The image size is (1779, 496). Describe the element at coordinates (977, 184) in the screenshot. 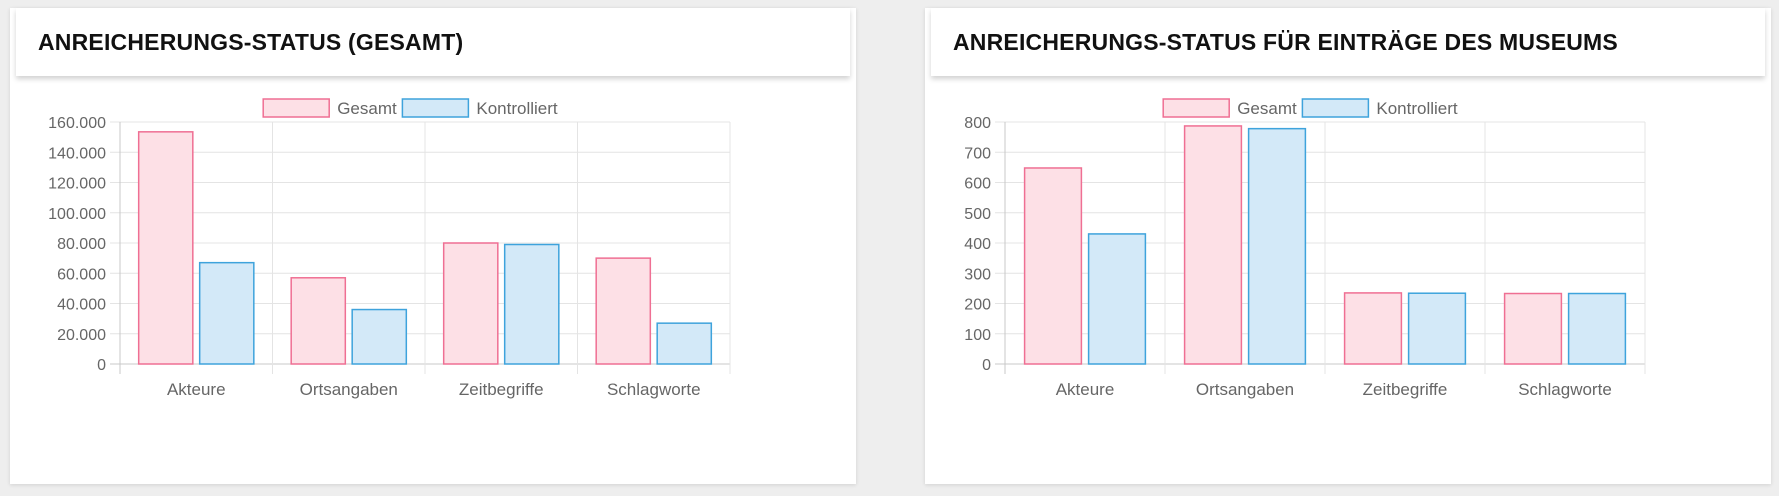

I see `y-tick-label: 600` at that location.